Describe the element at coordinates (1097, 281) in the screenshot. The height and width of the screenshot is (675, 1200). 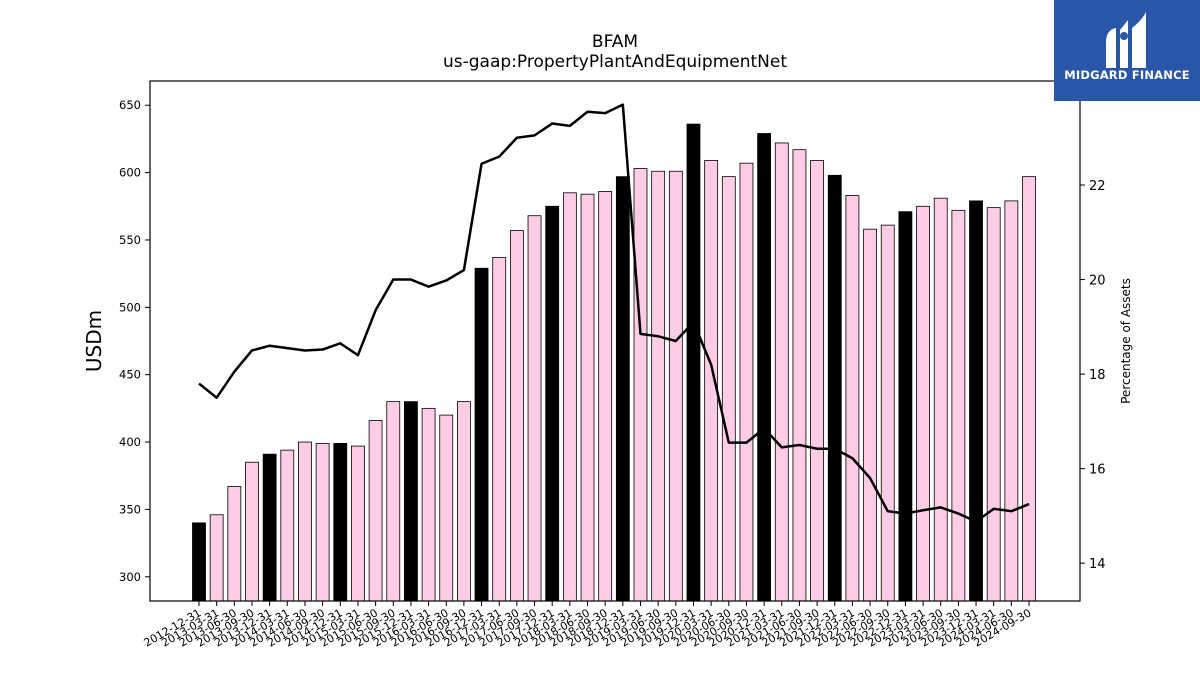
I see `y2-tick-label: 20` at that location.